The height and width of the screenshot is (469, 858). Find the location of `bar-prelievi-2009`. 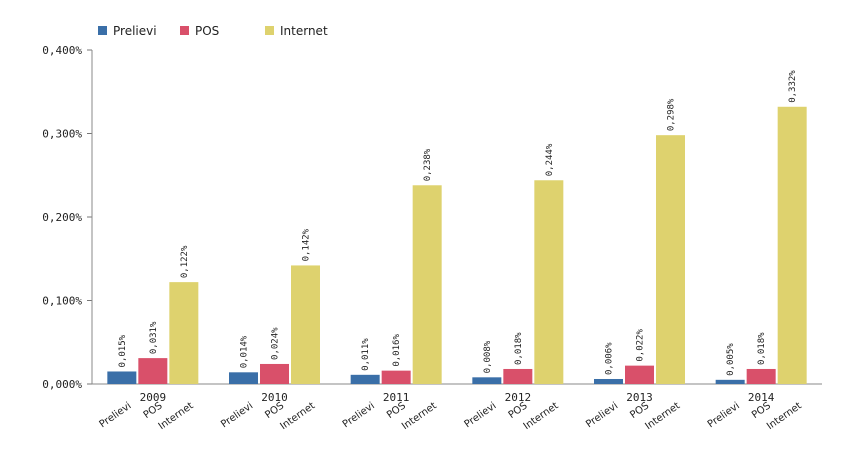

bar-prelievi-2009 is located at coordinates (122, 377).